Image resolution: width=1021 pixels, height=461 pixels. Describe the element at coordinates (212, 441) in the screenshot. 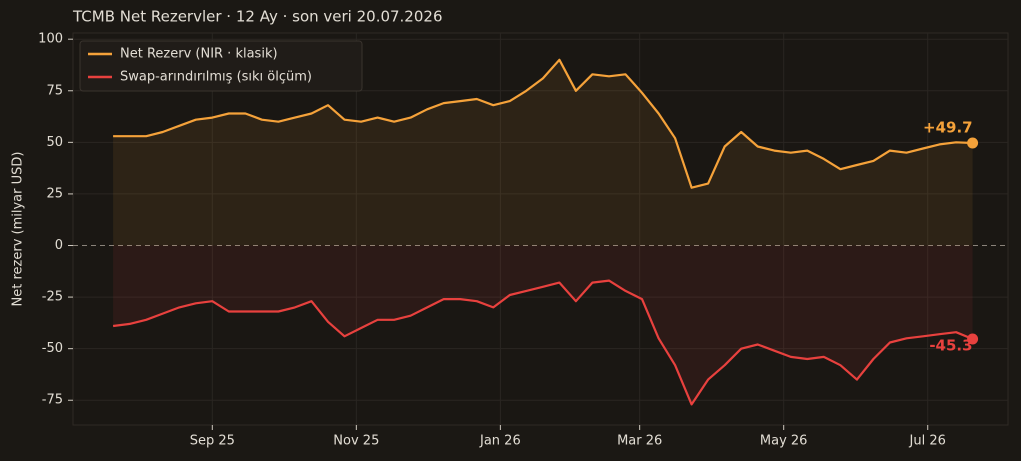

I see `x-tick-label: Sep 25` at that location.